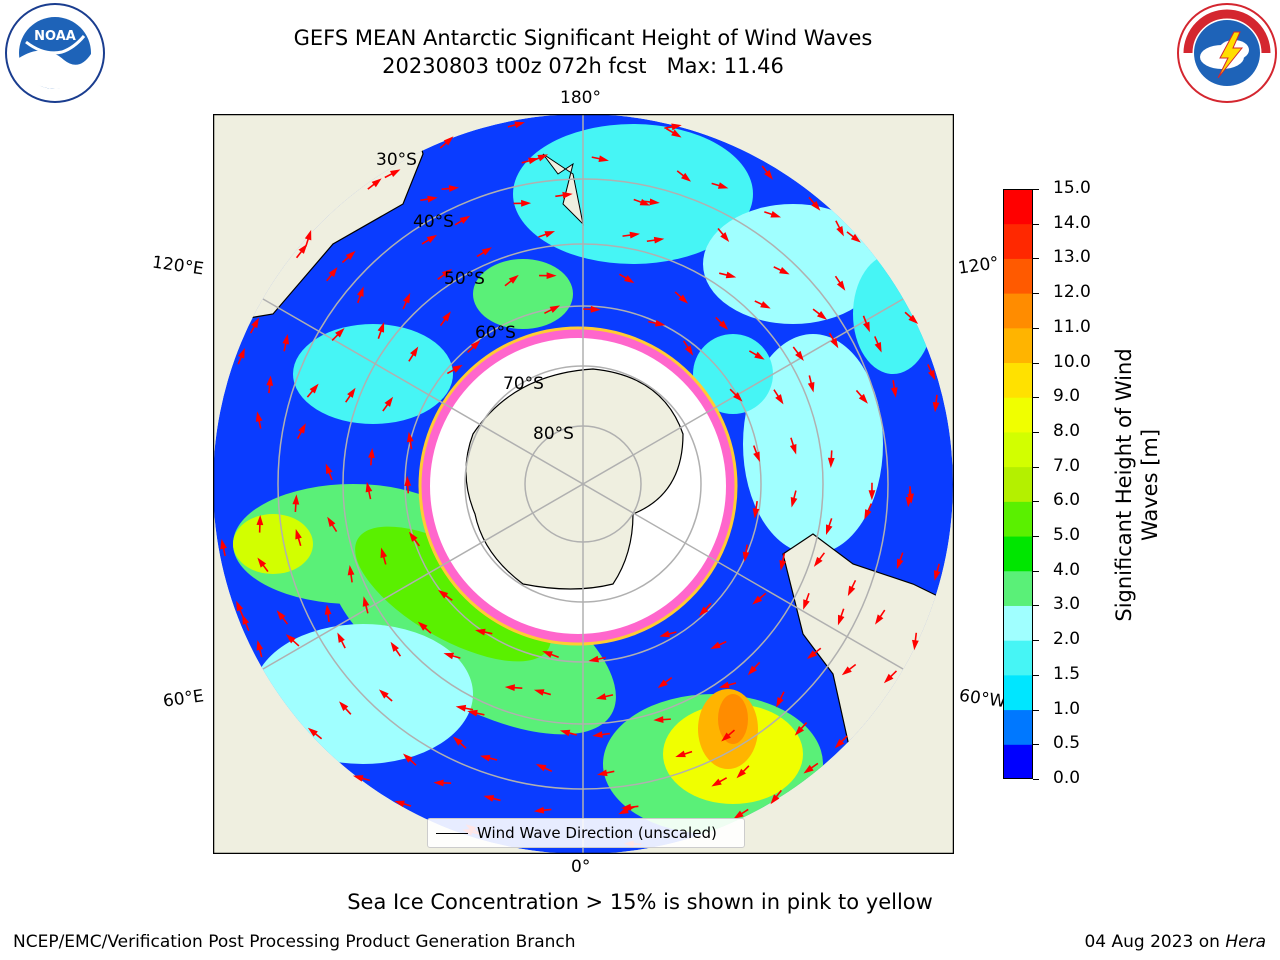 The width and height of the screenshot is (1280, 960). What do you see at coordinates (55, 36) in the screenshot?
I see `noaa-logo-text: NOAA` at bounding box center [55, 36].